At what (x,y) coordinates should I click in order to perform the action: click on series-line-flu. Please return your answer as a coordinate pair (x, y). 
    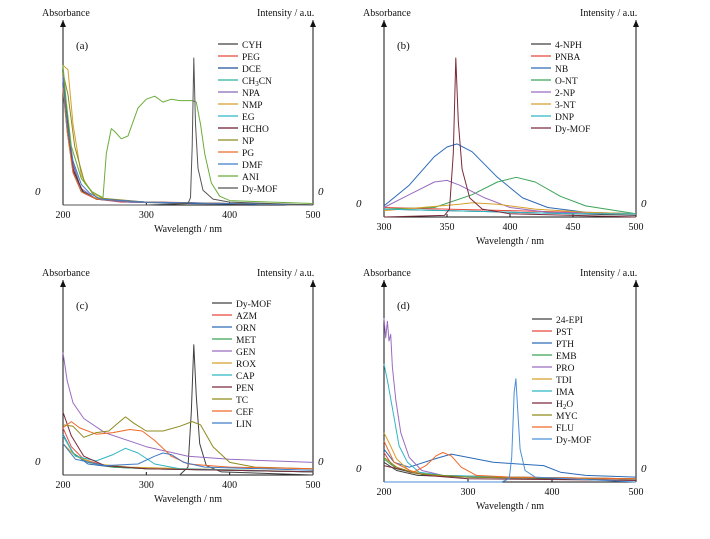
    Looking at the image, I should click on (510, 460).